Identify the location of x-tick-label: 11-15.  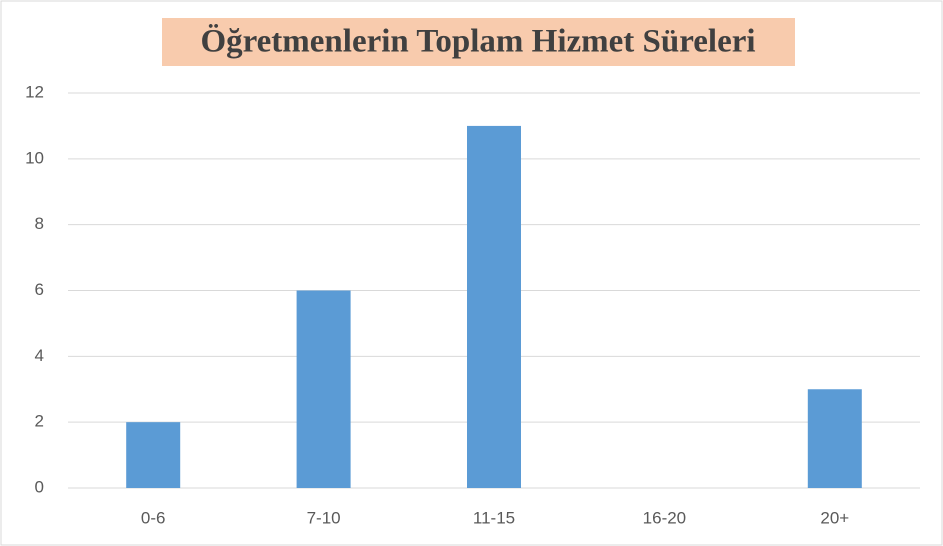
(494, 517).